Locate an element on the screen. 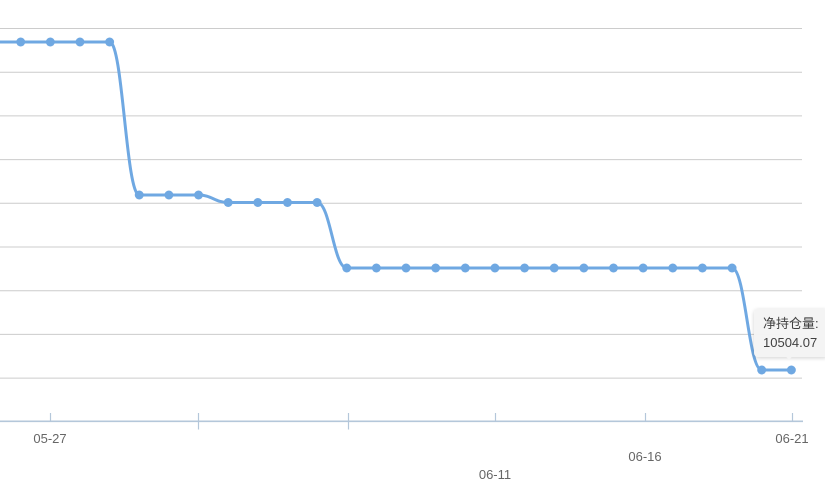  tooltip: 净持仓量: 10504.07 is located at coordinates (789, 333).